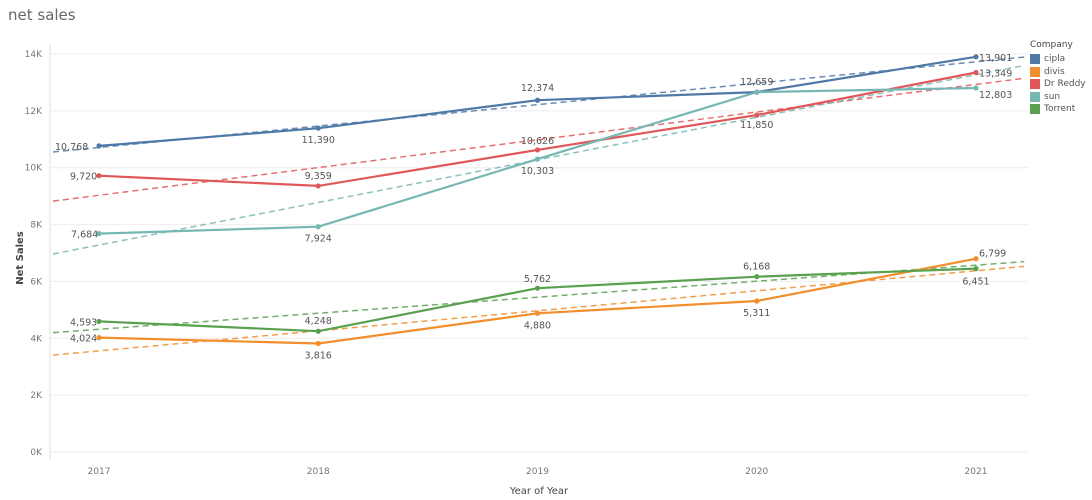 This screenshot has width=1092, height=500. What do you see at coordinates (318, 356) in the screenshot?
I see `data-label: 3,816` at bounding box center [318, 356].